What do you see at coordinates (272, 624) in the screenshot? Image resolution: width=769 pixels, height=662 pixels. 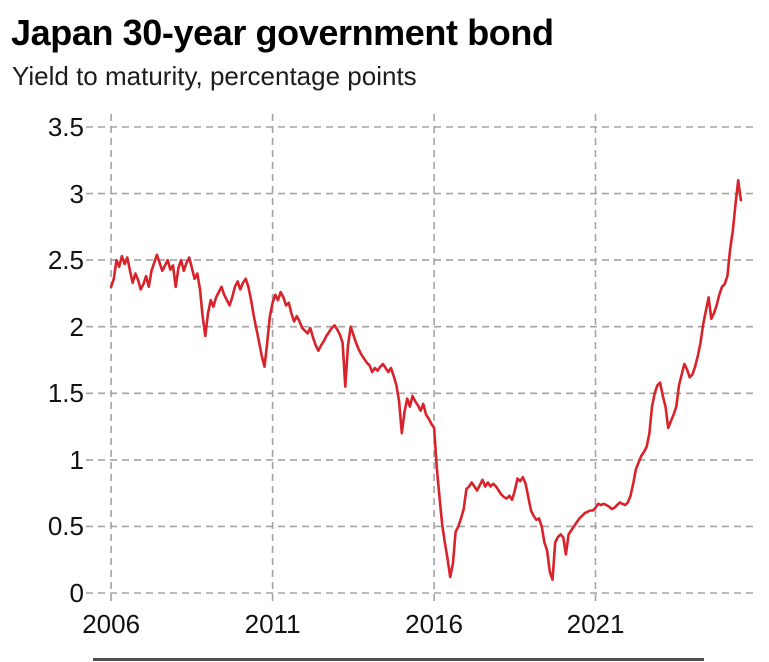 I see `x-axis-tick-label: 2011` at bounding box center [272, 624].